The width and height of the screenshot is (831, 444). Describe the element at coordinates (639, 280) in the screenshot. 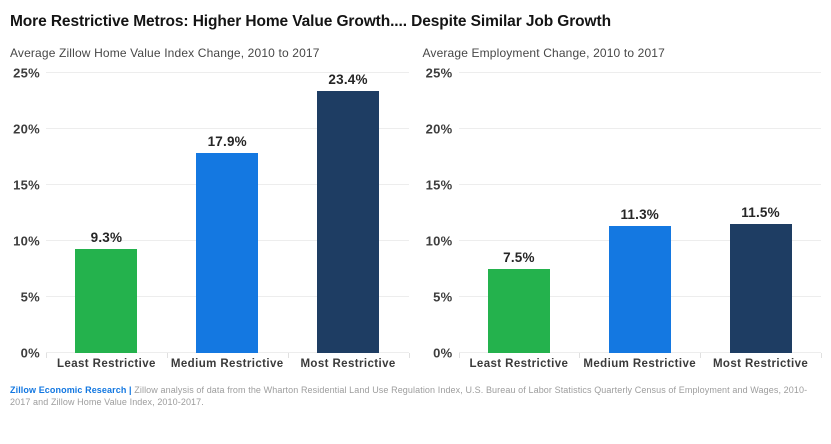

I see `bar-medium-restrictive: 11.3%` at that location.